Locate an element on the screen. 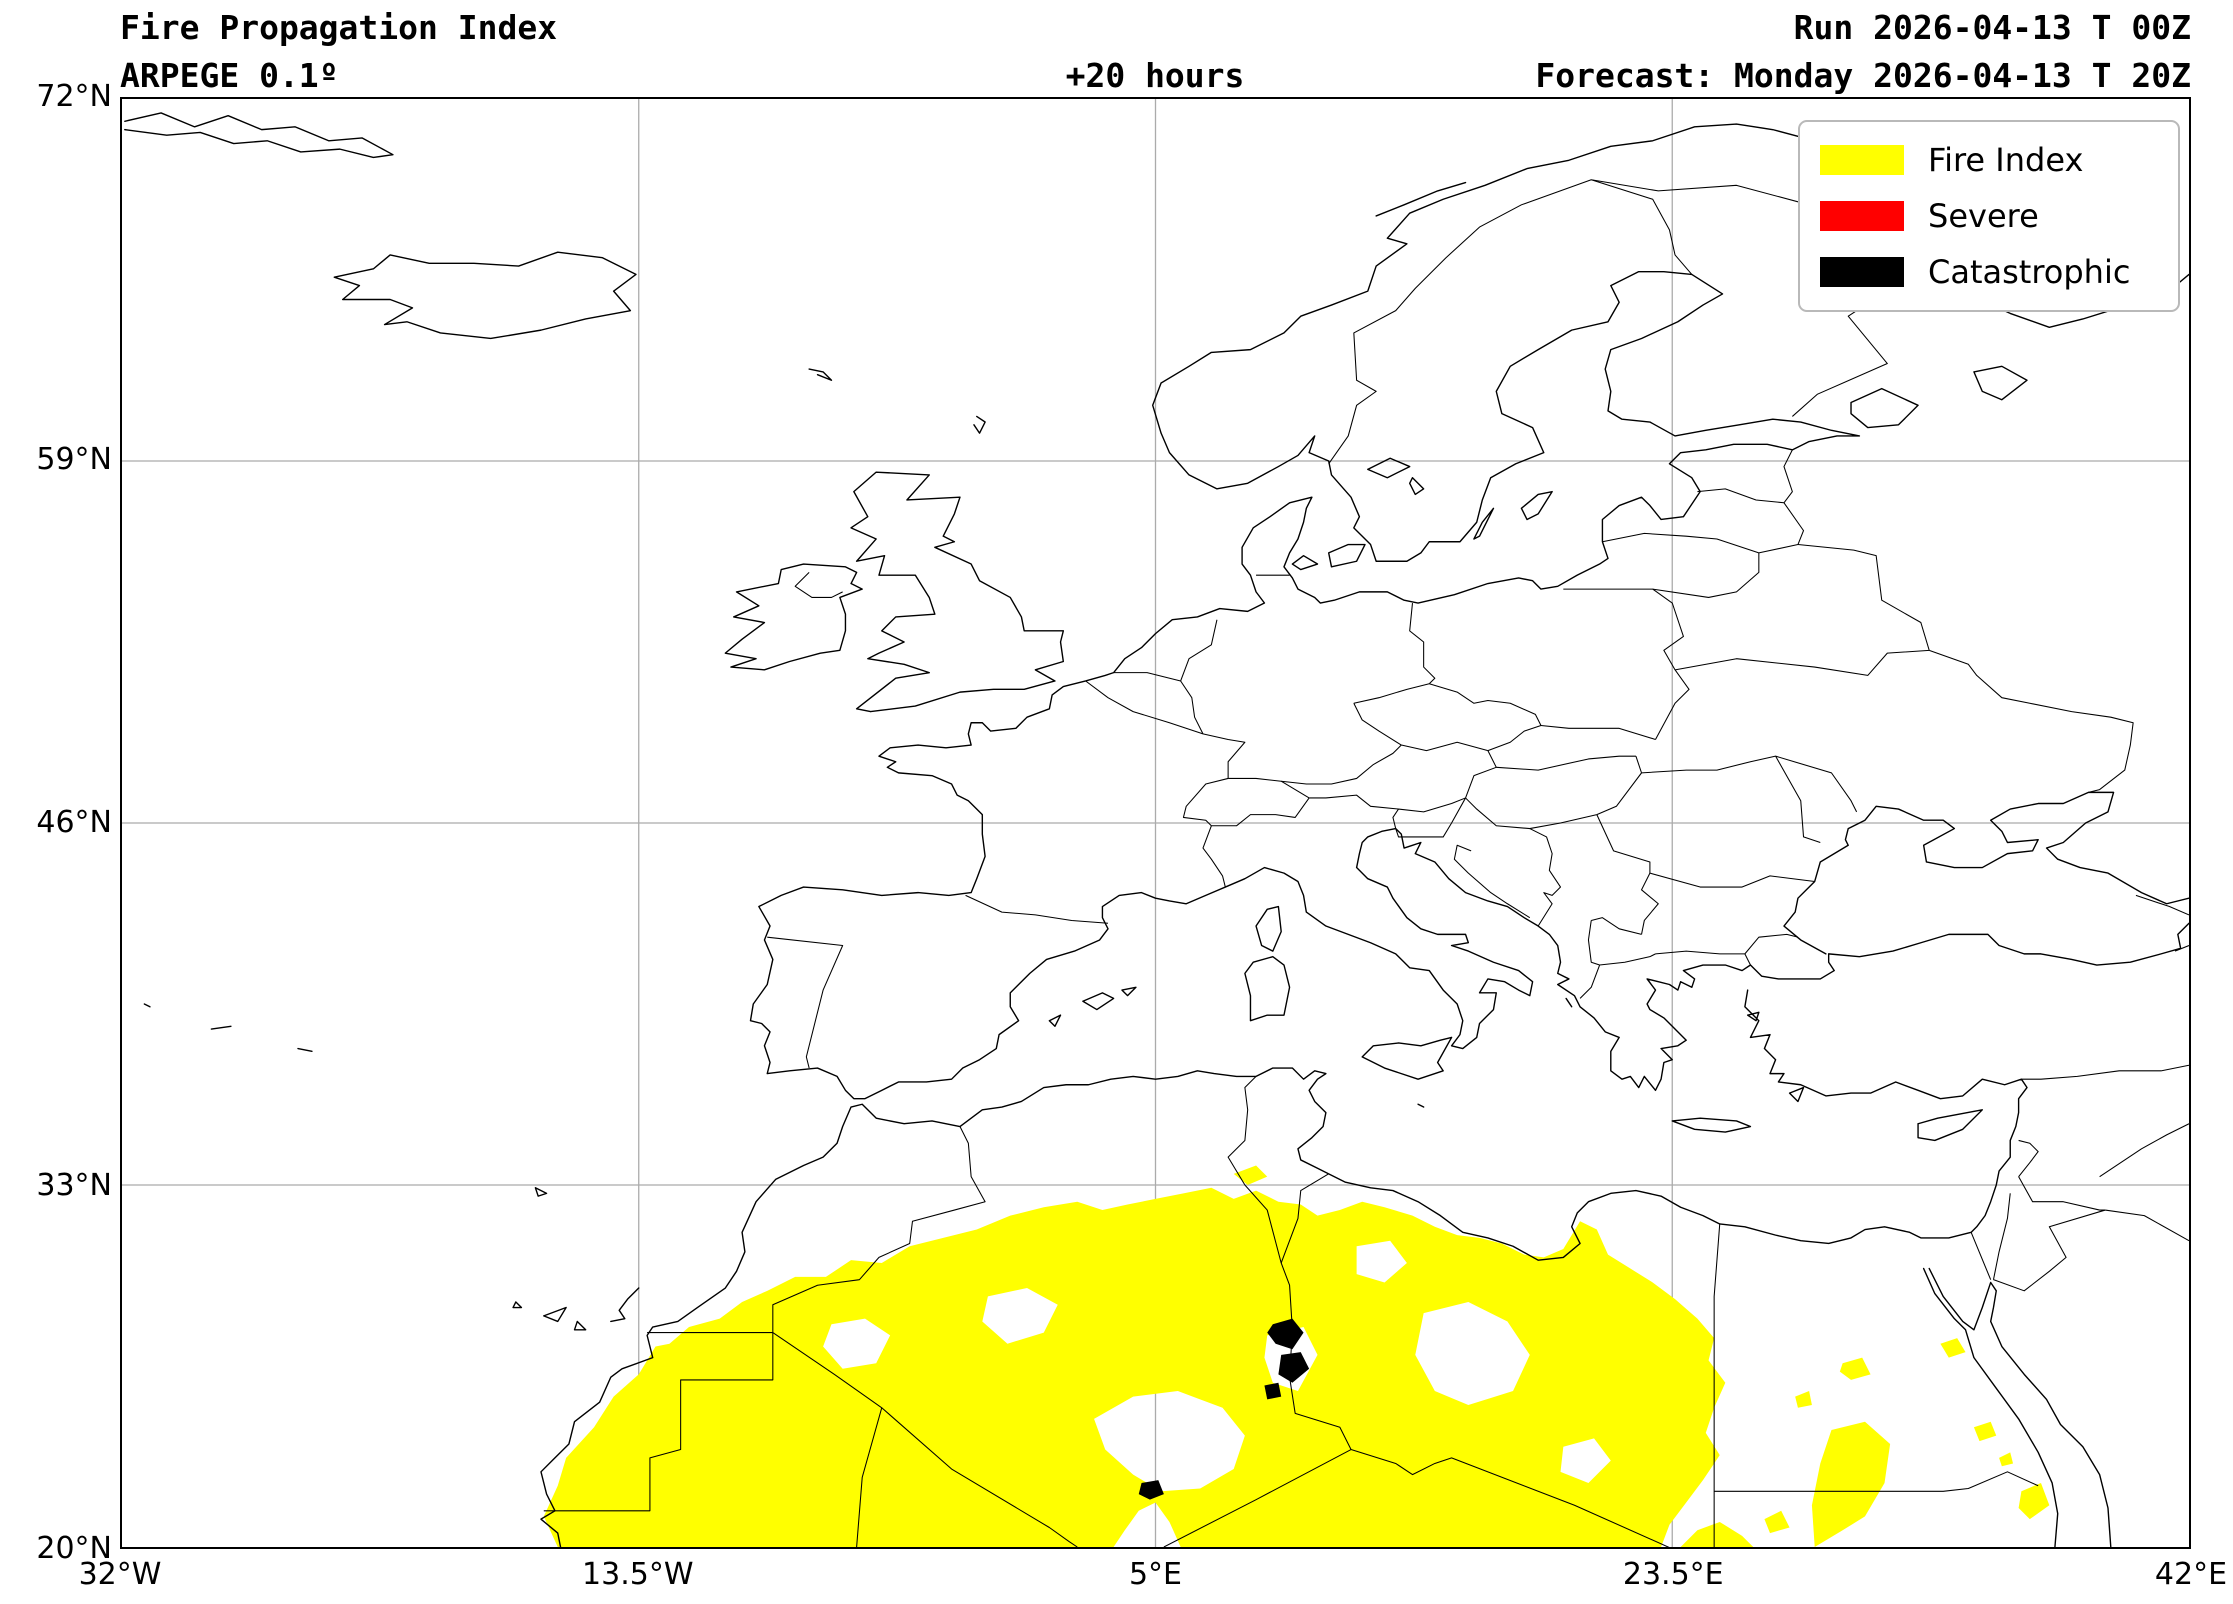 The image size is (2233, 1604). legend-item-severe: Severe is located at coordinates (1989, 216).